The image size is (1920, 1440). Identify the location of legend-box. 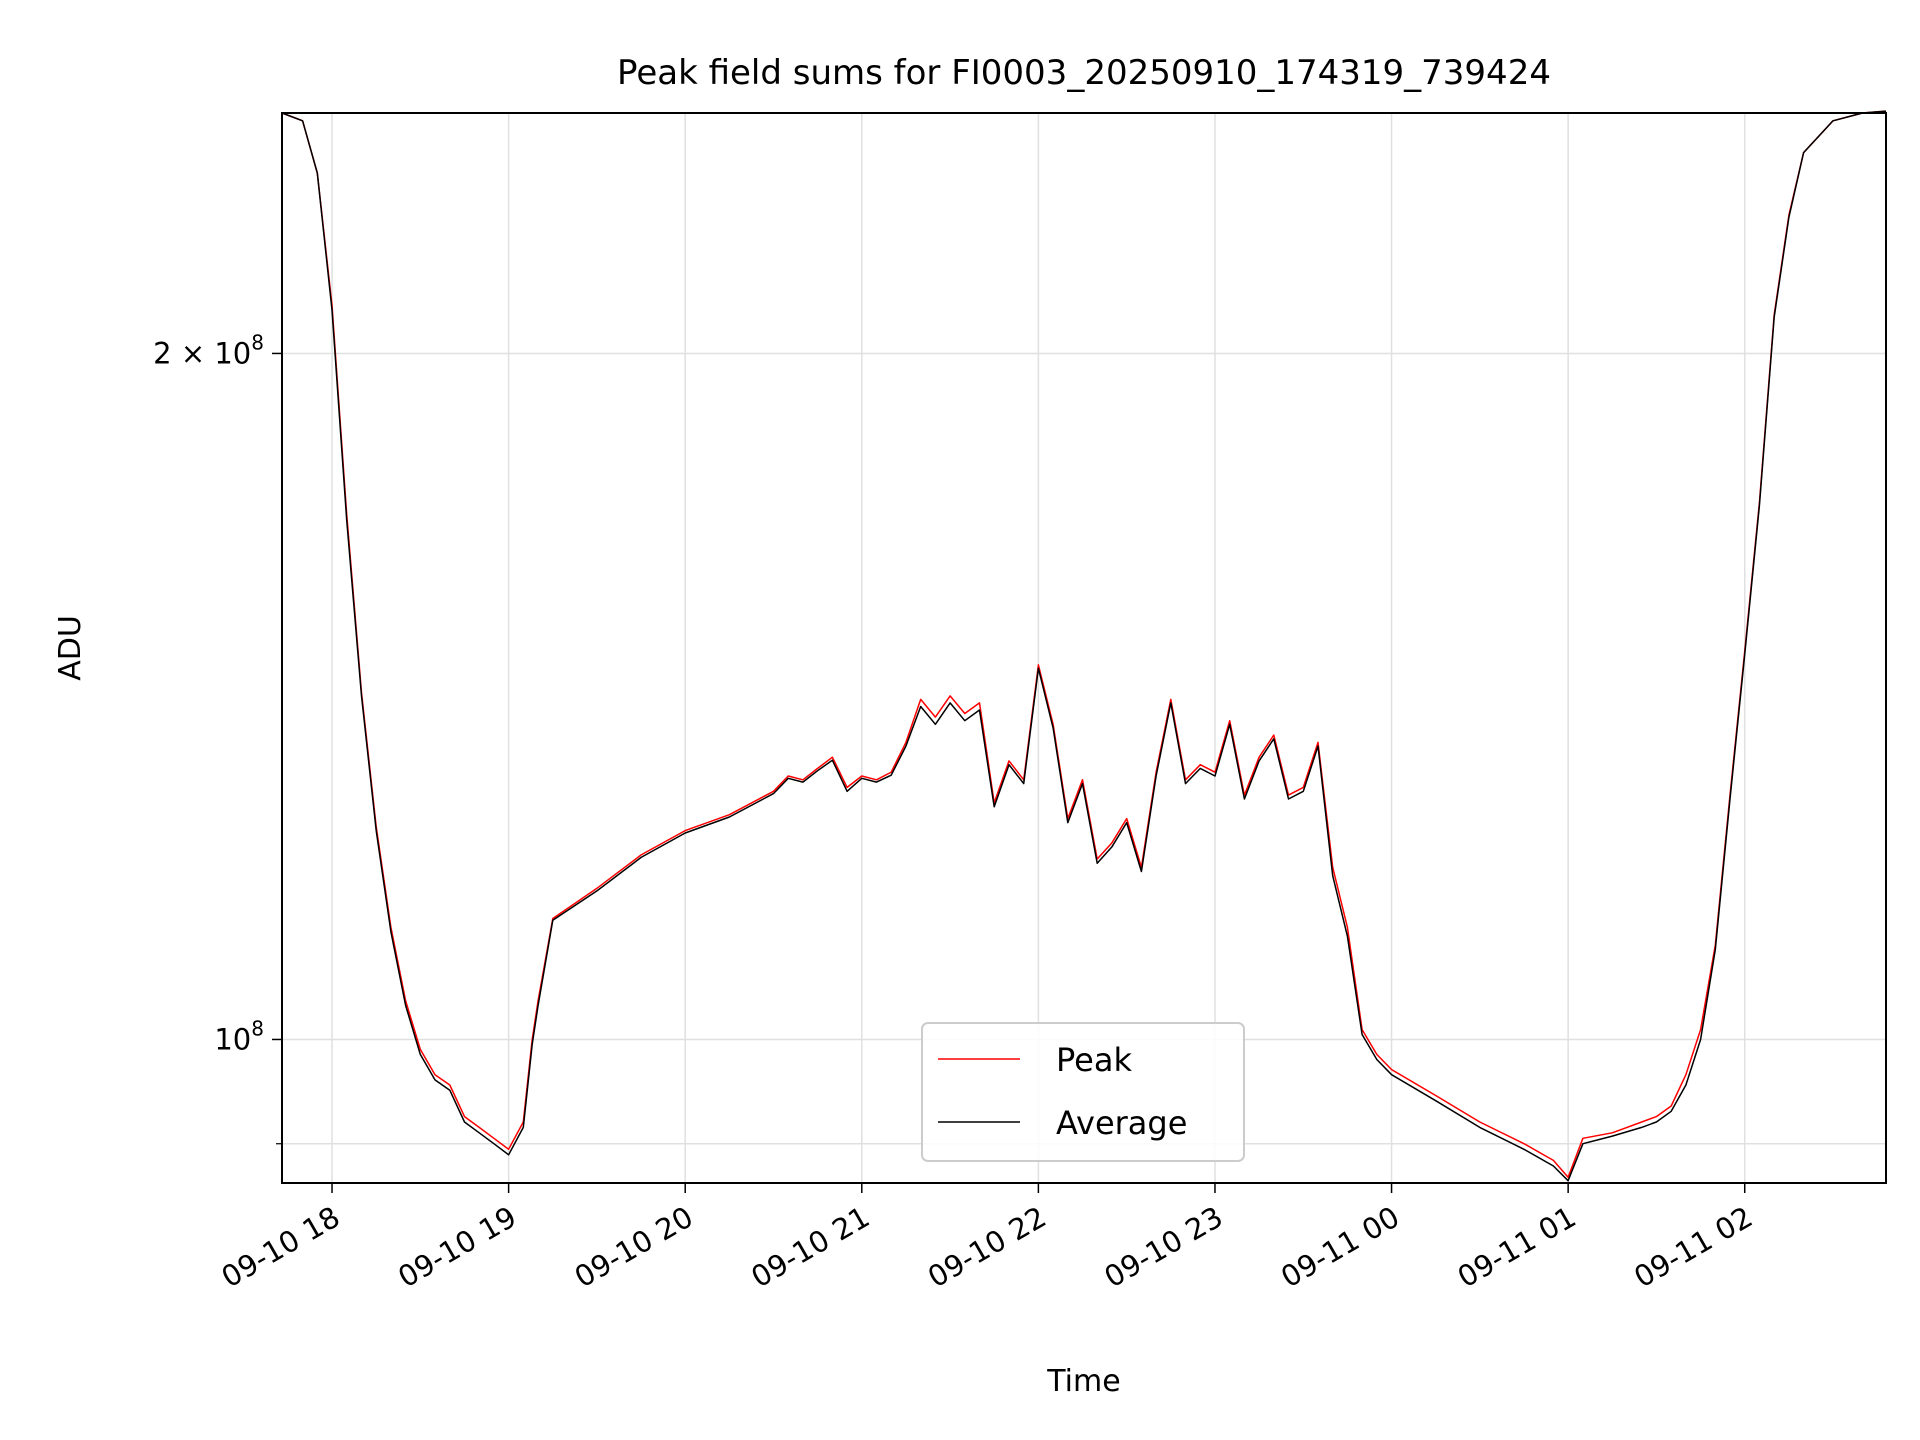
(1083, 1092).